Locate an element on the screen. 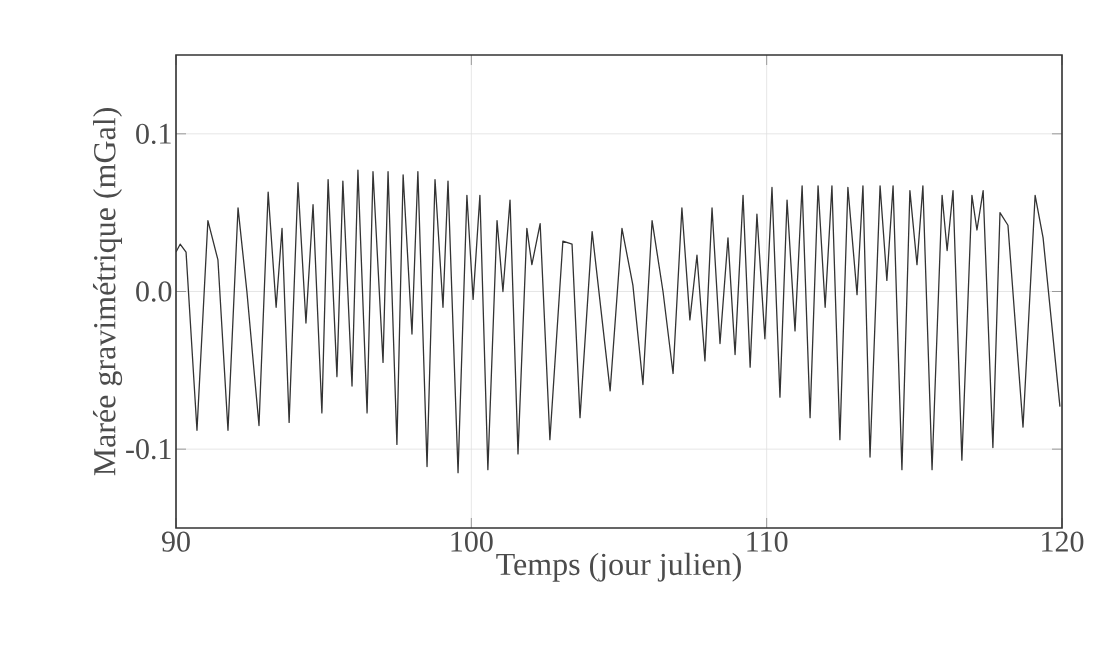 The height and width of the screenshot is (668, 1106). y-tick-label: 0.0 is located at coordinates (154, 291).